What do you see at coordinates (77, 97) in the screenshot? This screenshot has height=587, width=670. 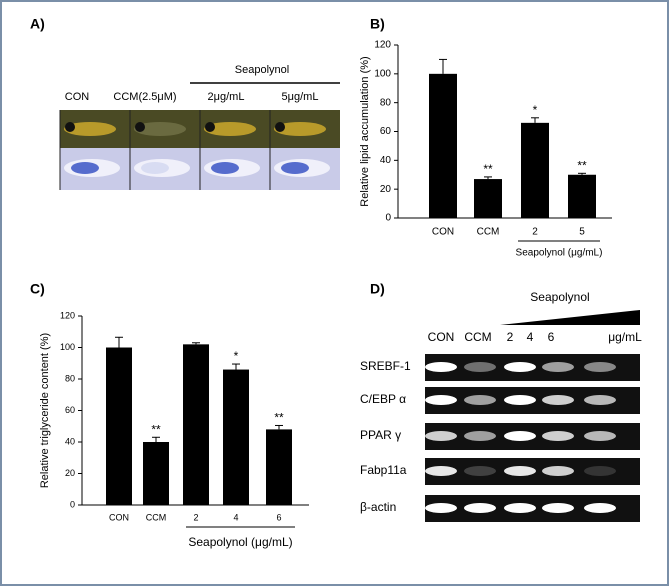 I see `column-label: CON` at bounding box center [77, 97].